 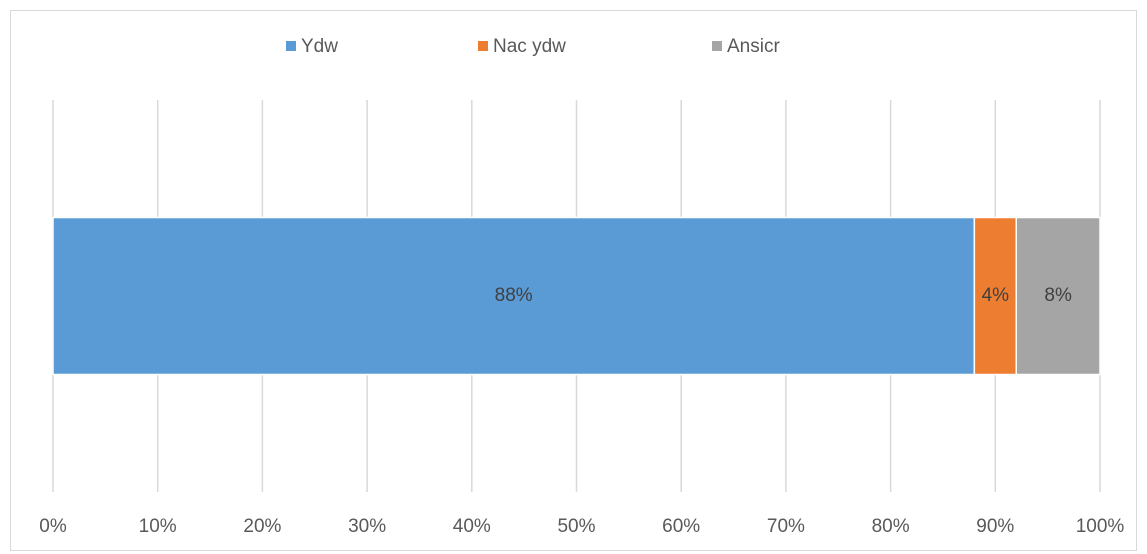 I want to click on x-tick-label: 0%, so click(x=53, y=526).